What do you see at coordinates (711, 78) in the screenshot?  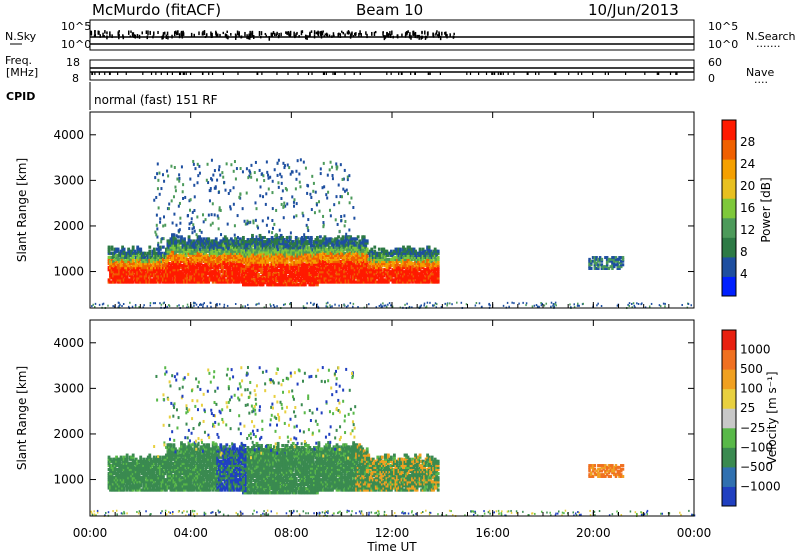 I see `nave-tick-bottom: 0` at bounding box center [711, 78].